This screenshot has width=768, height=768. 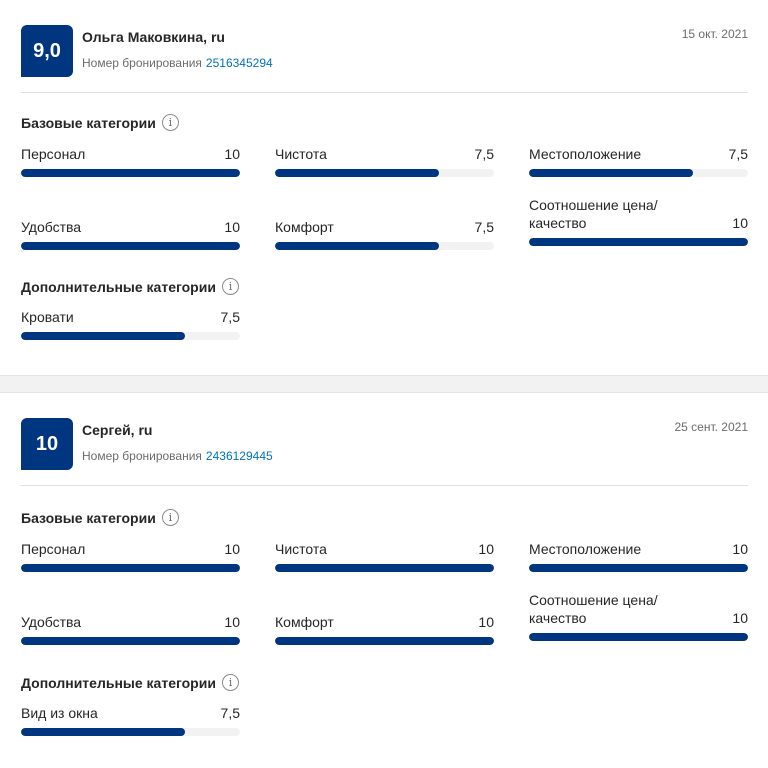 I want to click on score-badge: 9,0, so click(x=47, y=51).